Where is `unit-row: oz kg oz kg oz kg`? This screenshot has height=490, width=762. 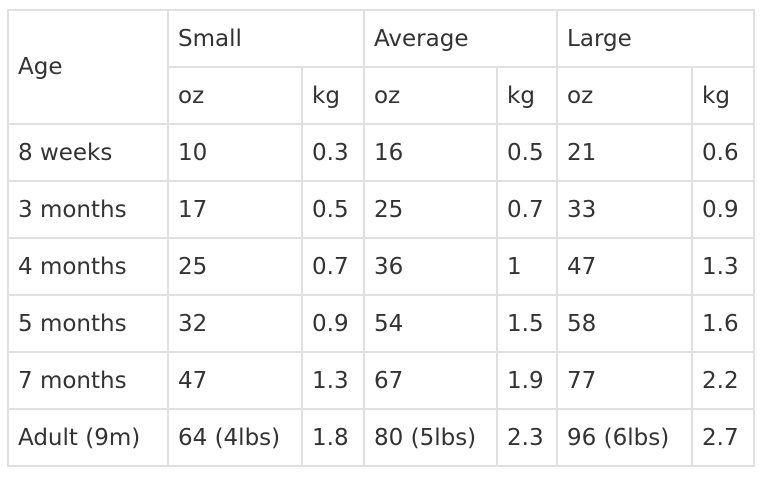
unit-row: oz kg oz kg oz kg is located at coordinates (382, 95).